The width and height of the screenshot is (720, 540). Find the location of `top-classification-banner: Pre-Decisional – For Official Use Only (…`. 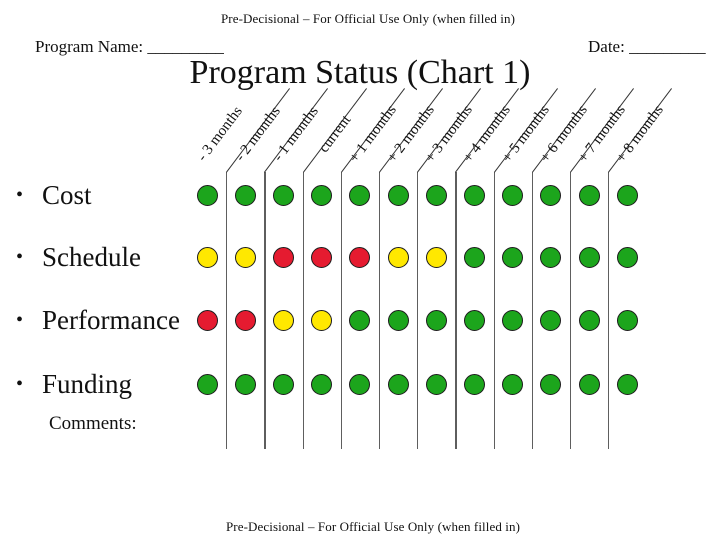

top-classification-banner: Pre-Decisional – For Official Use Only (… is located at coordinates (368, 18).